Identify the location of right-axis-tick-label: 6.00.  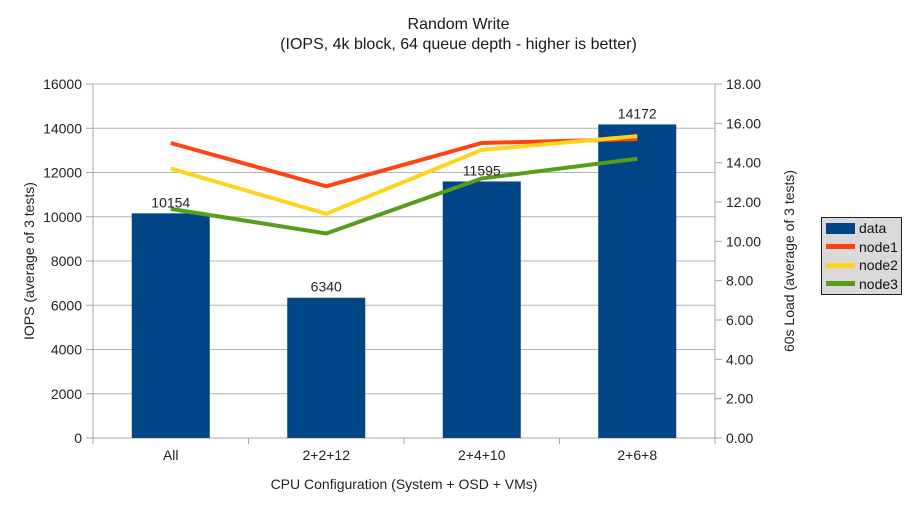
(739, 320).